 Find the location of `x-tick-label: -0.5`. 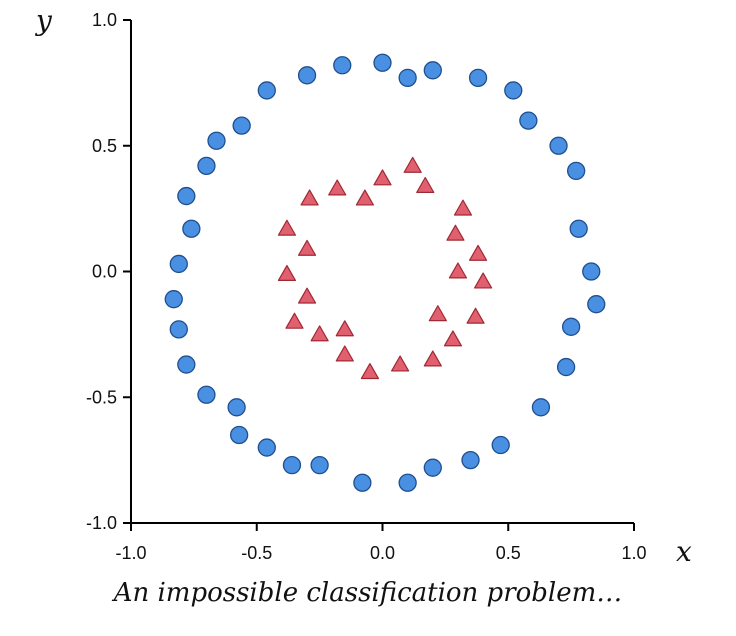

x-tick-label: -0.5 is located at coordinates (256, 553).